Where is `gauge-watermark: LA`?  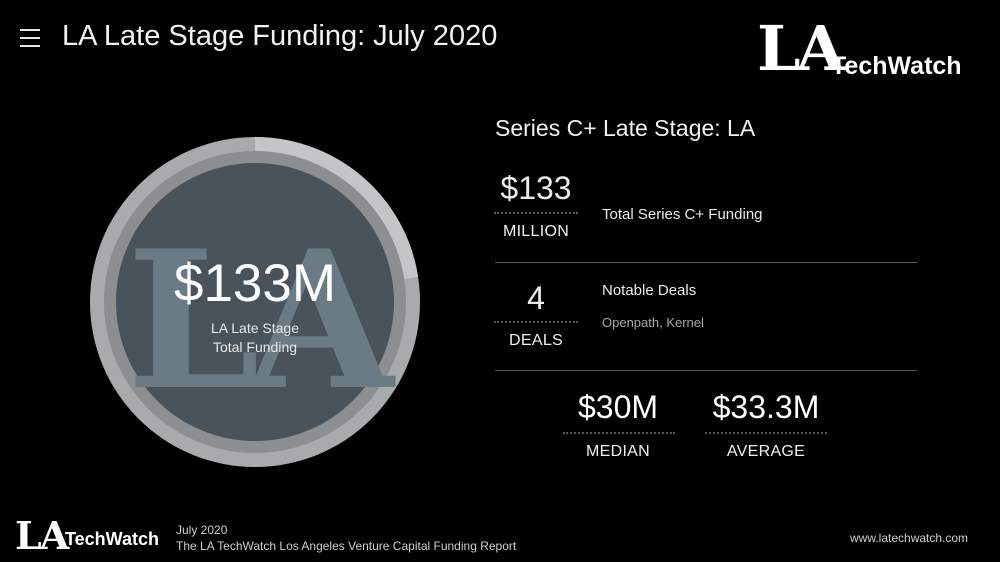
gauge-watermark: LA is located at coordinates (261, 320).